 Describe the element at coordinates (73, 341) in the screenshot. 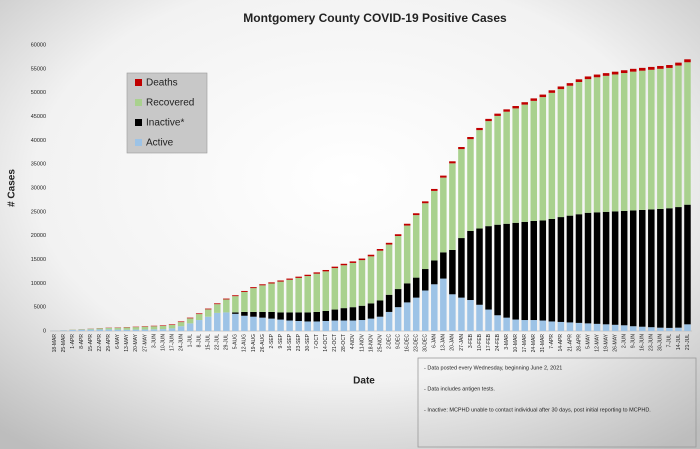

I see `x-tick-label: 1-APR` at that location.